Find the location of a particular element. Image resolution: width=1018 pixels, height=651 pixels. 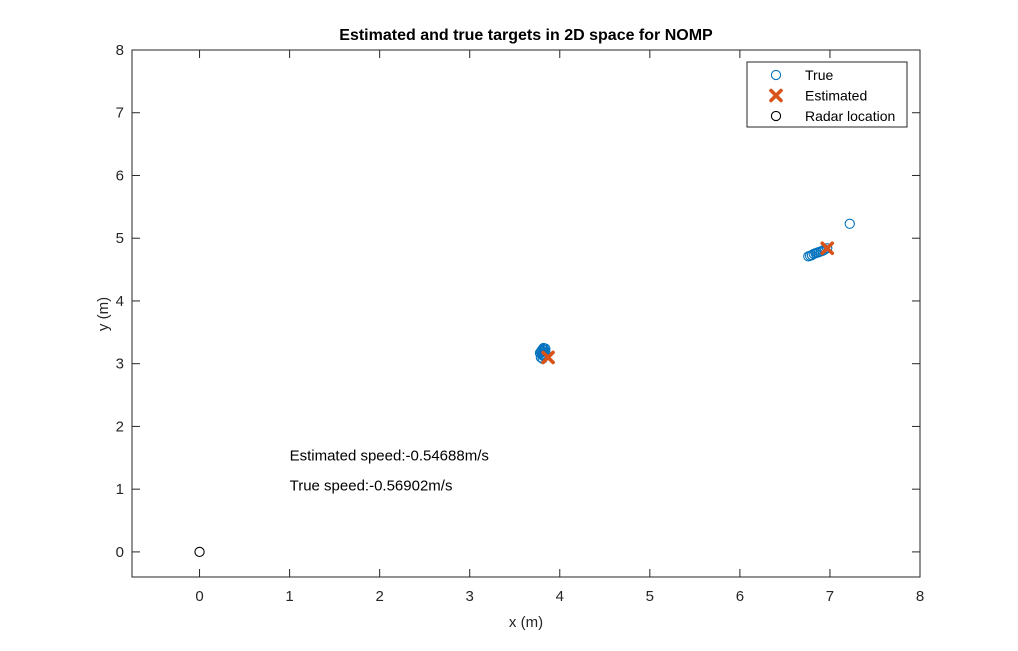

x-tick-label: 4 is located at coordinates (560, 596).